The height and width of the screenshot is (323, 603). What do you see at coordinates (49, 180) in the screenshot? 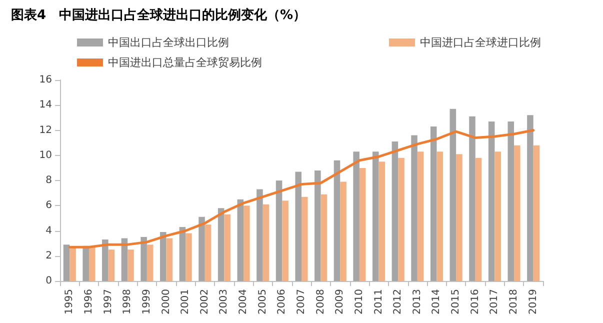
I see `y-tick-label: 8` at bounding box center [49, 180].